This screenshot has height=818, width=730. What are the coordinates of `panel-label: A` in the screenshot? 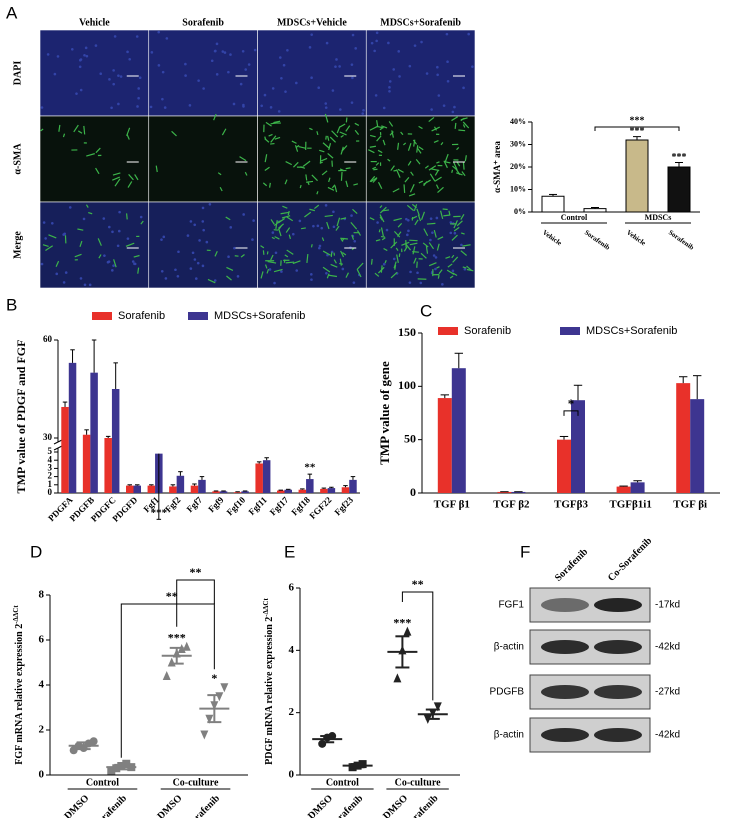 It's located at (12, 12).